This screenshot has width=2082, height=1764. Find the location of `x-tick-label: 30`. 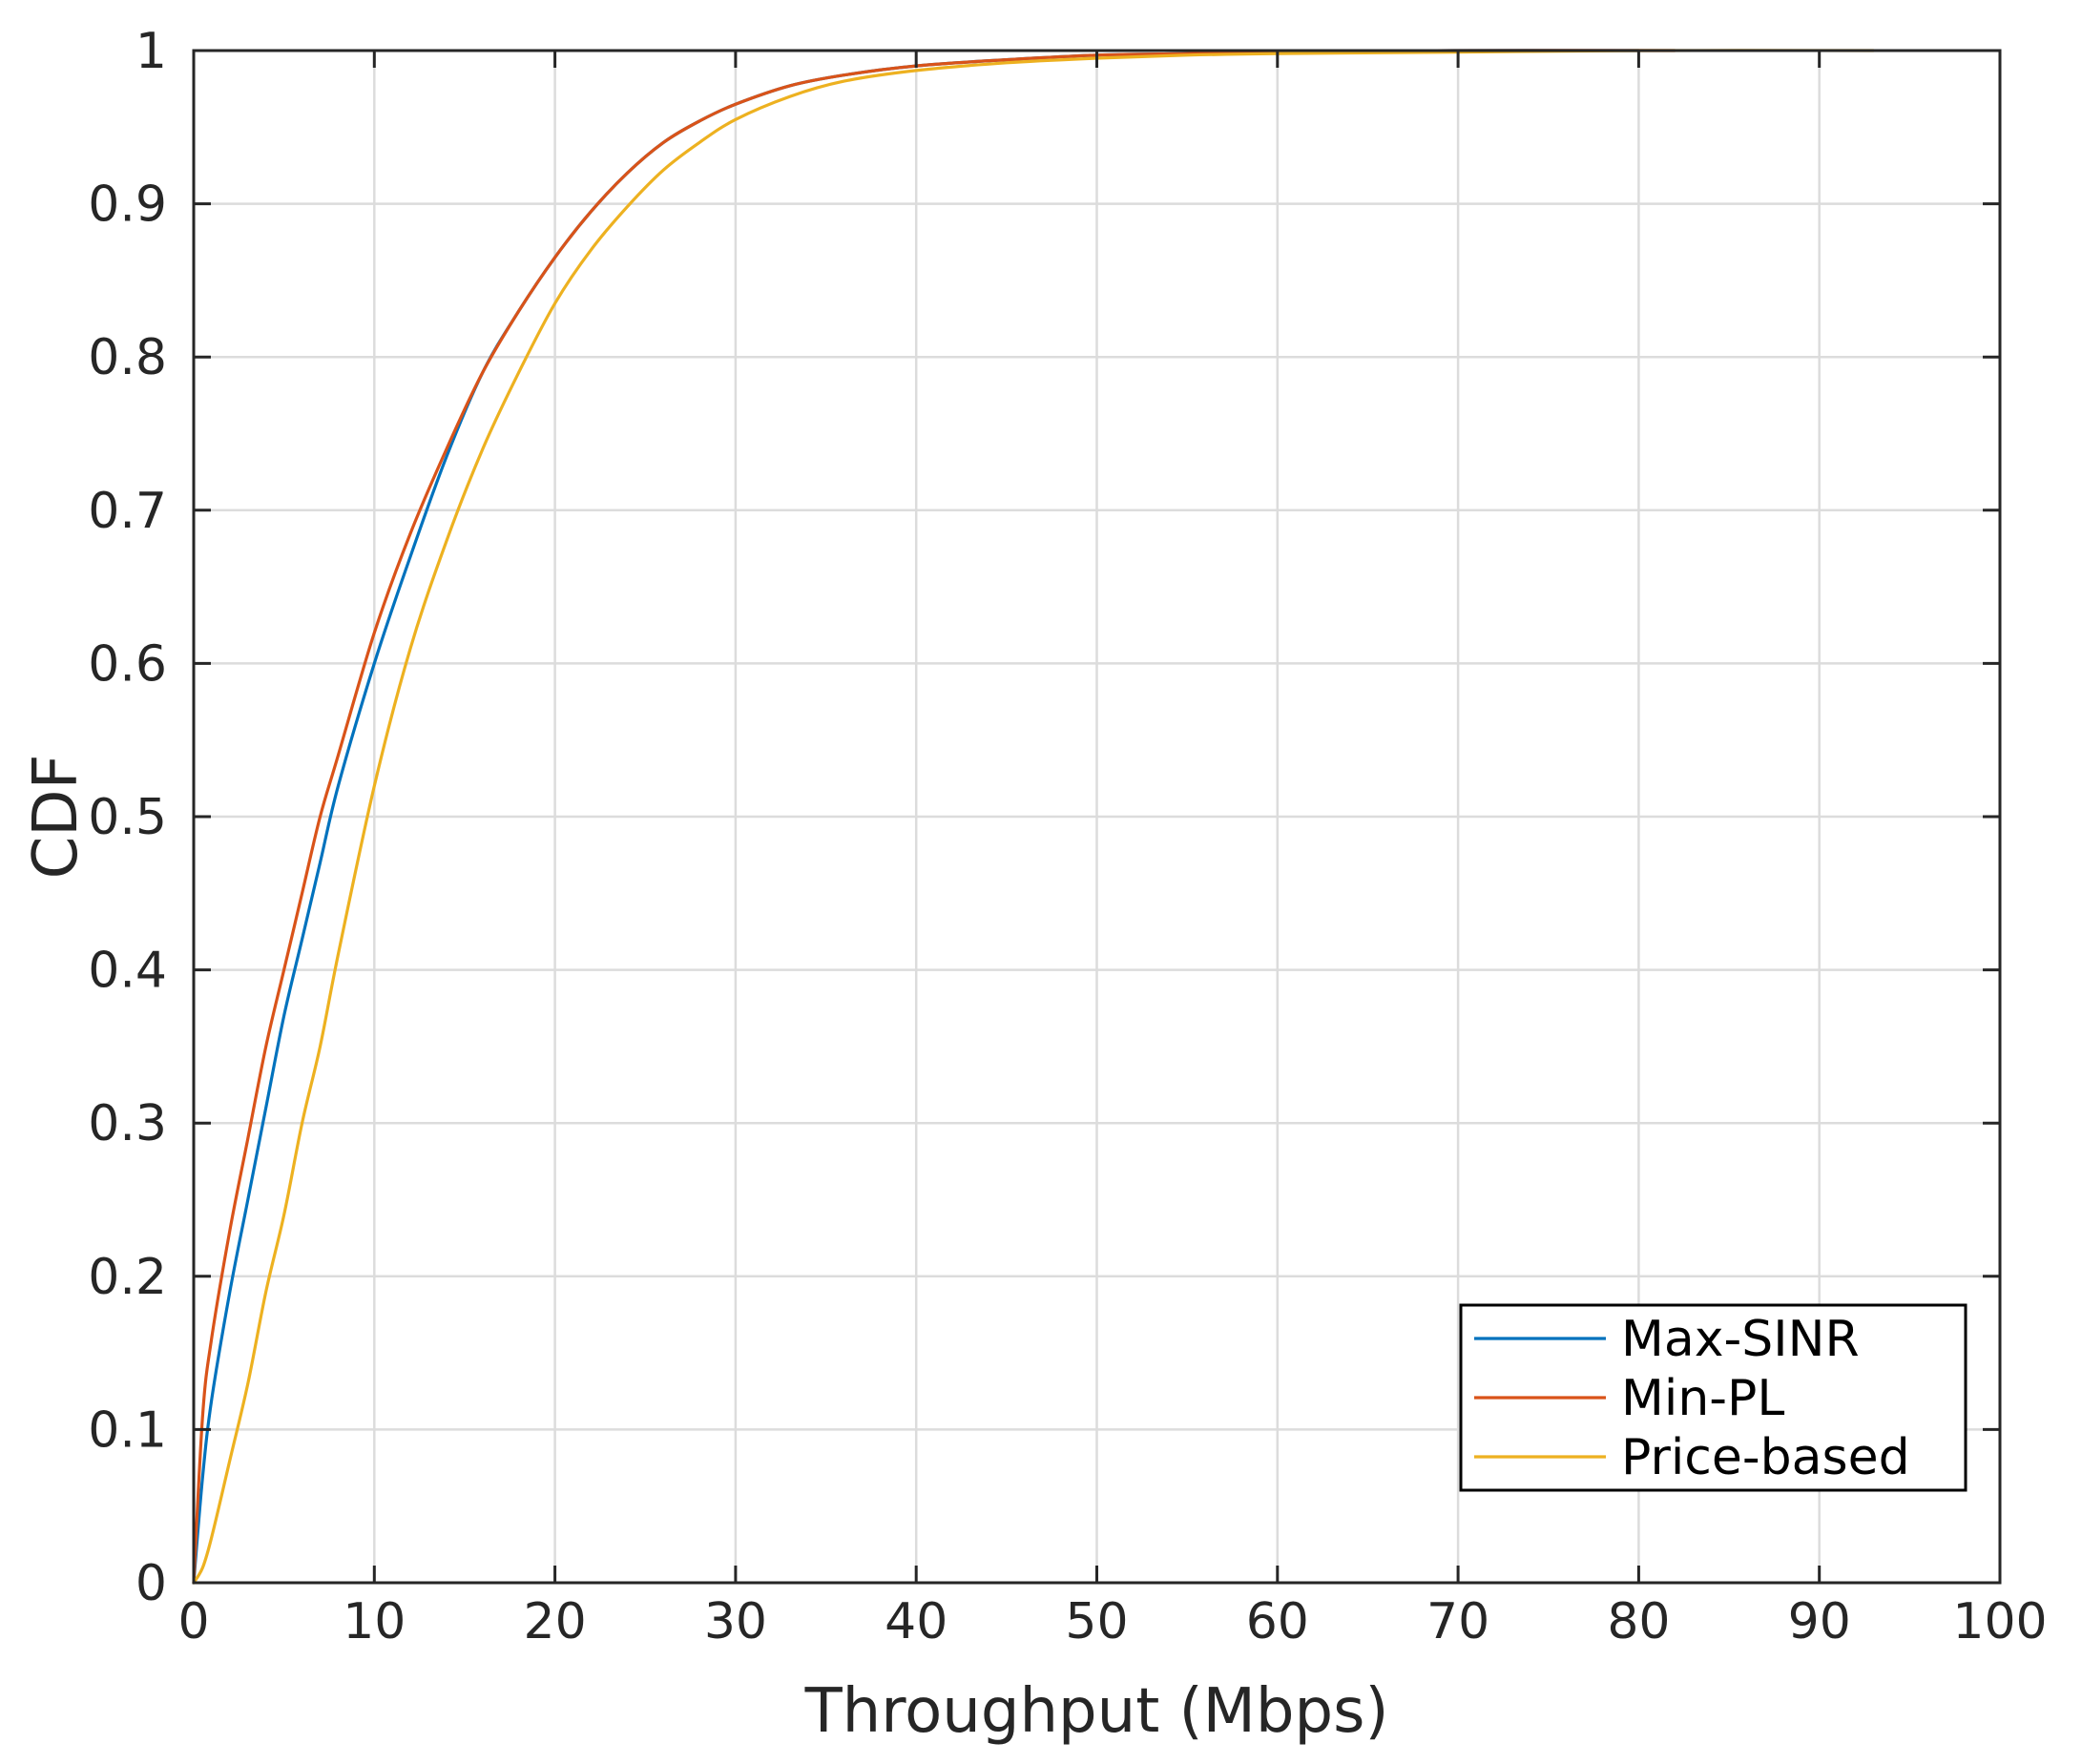

x-tick-label: 30 is located at coordinates (735, 1621).